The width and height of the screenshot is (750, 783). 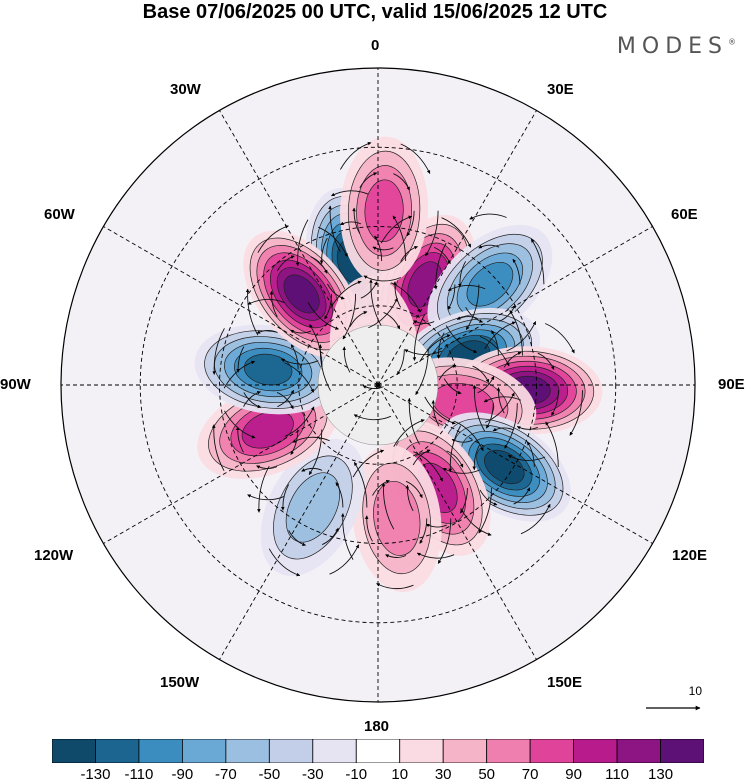 I want to click on colorbar-tick-label: -90, so click(x=182, y=774).